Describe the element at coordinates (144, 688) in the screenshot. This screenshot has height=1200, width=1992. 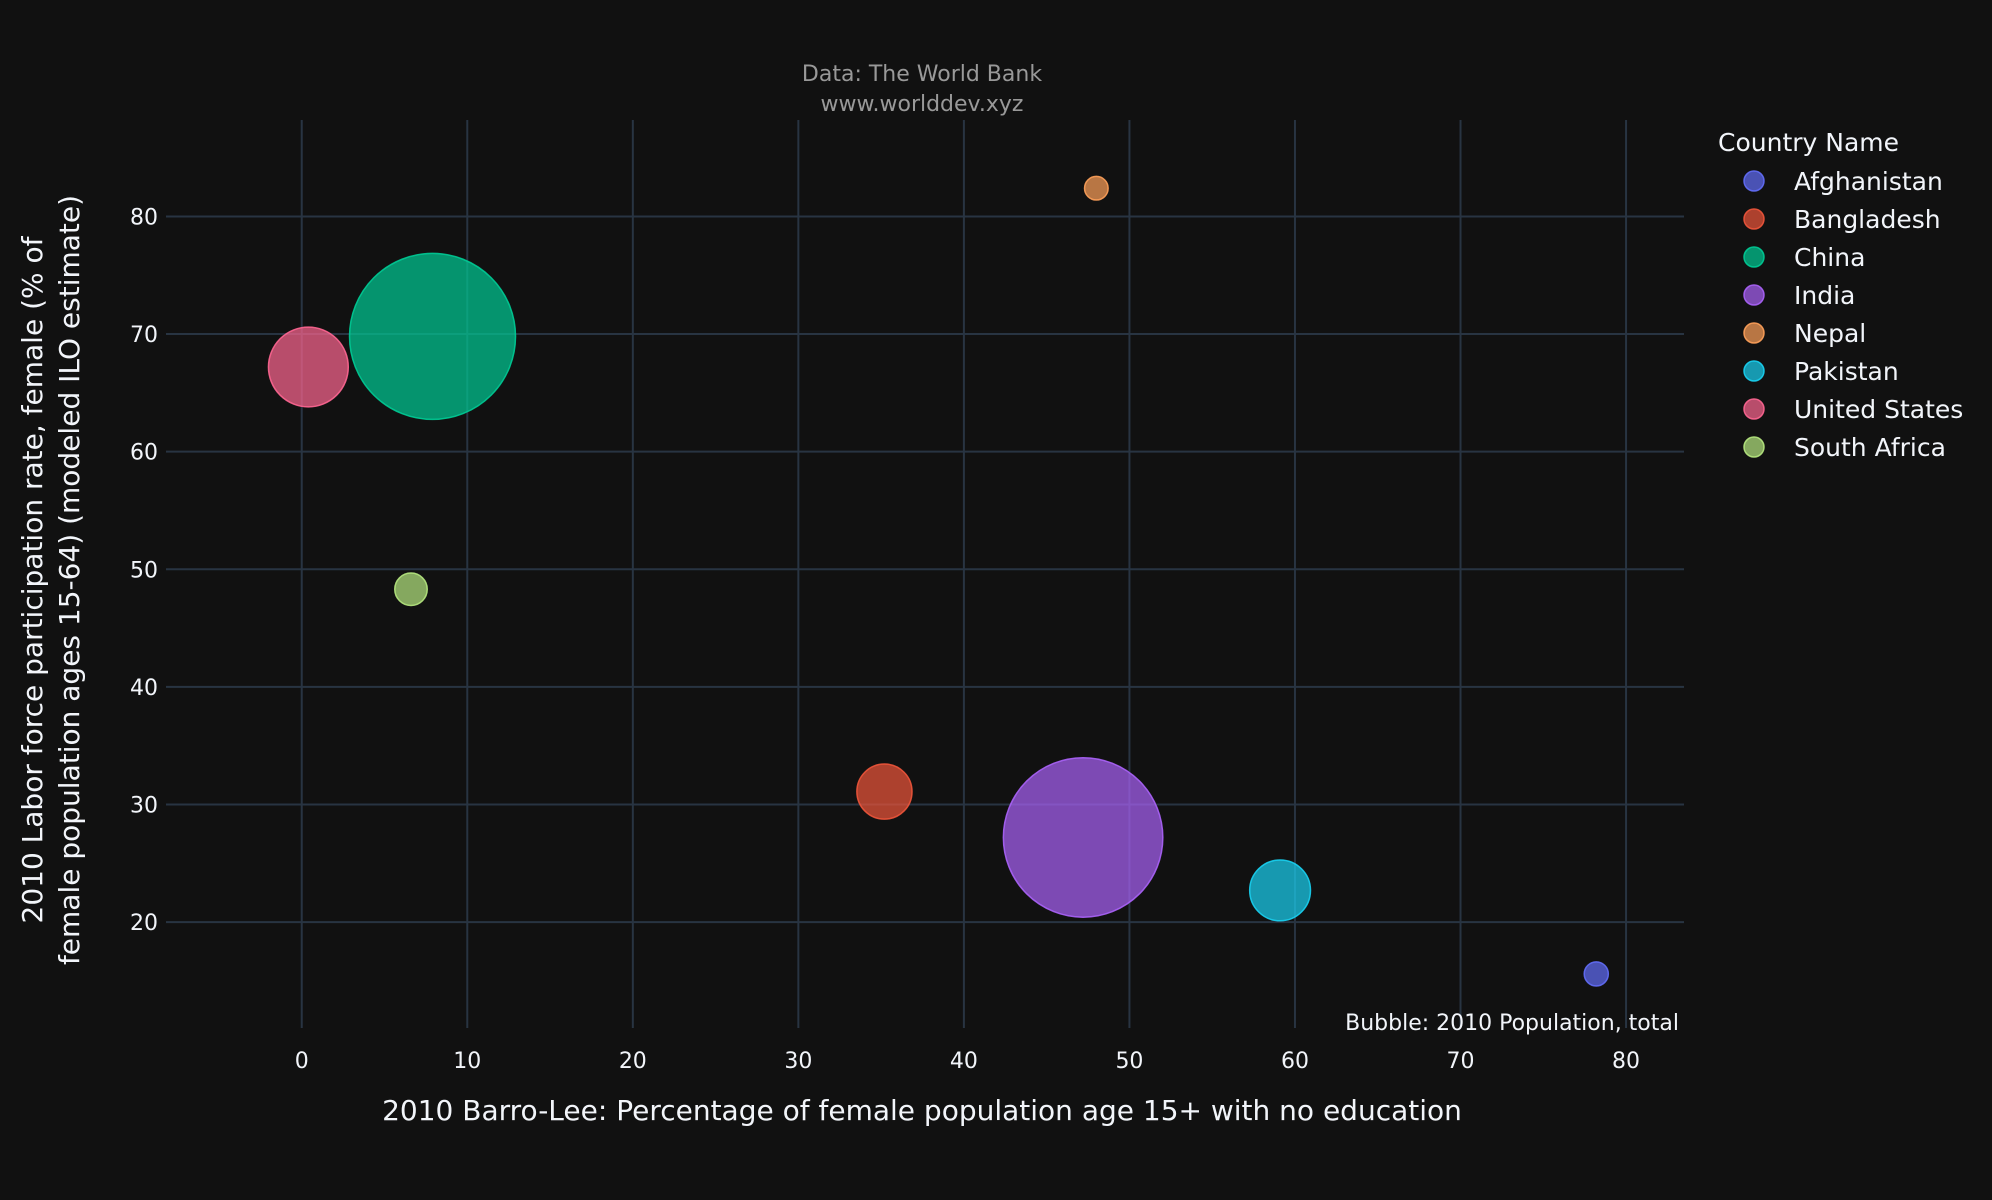
I see `y-tick-label: 40` at that location.